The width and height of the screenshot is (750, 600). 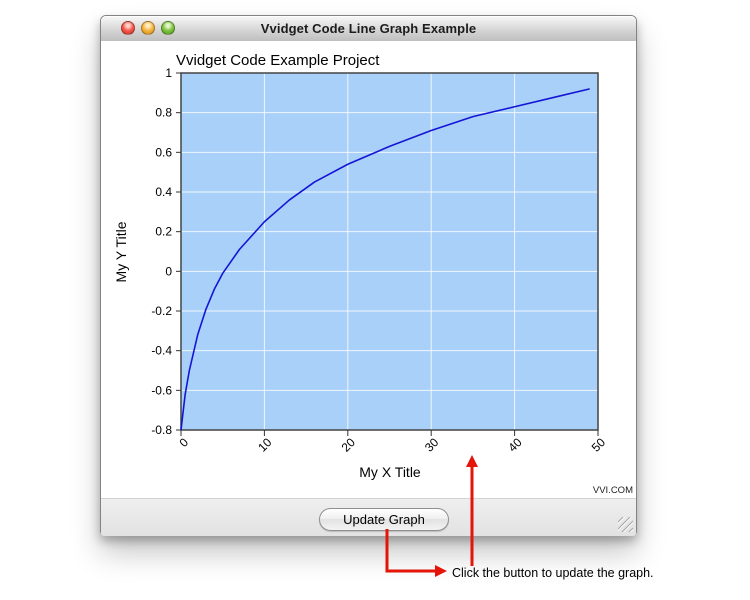 What do you see at coordinates (161, 311) in the screenshot?
I see `svg-text: -0.2` at bounding box center [161, 311].